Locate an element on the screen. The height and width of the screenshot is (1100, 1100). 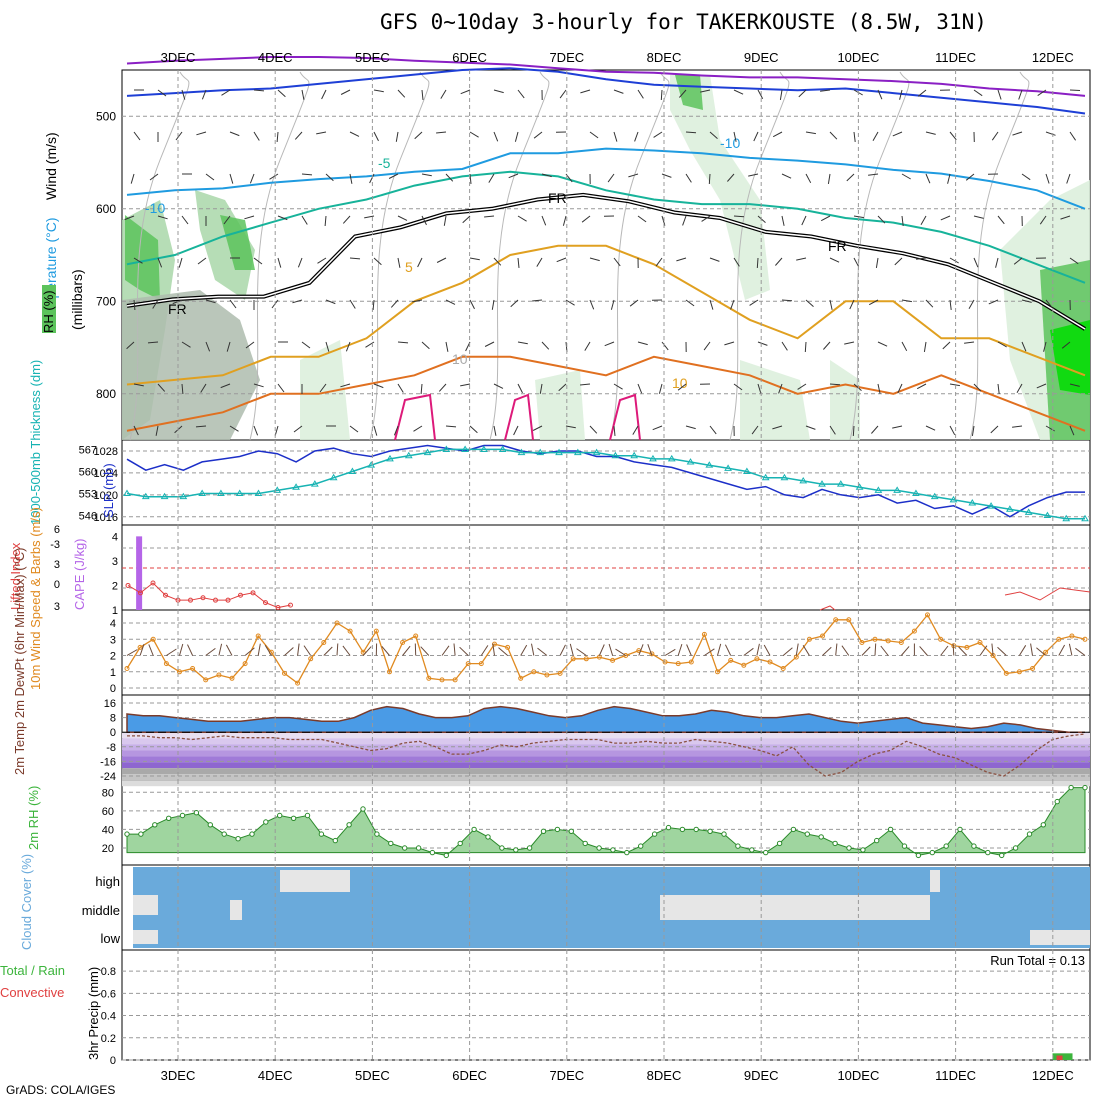
x-tick-top-11DEC: 11DEC is located at coordinates (955, 57).